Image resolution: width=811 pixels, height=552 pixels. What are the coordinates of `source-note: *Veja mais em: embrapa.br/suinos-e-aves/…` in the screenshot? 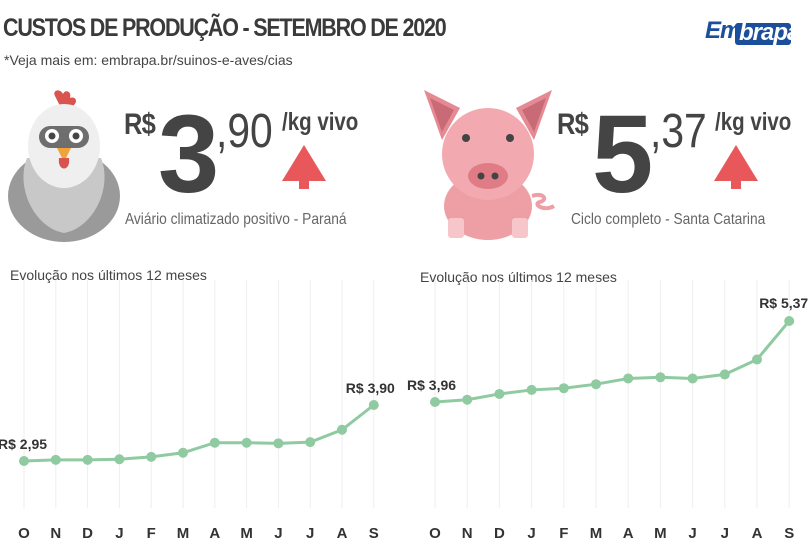 It's located at (148, 60).